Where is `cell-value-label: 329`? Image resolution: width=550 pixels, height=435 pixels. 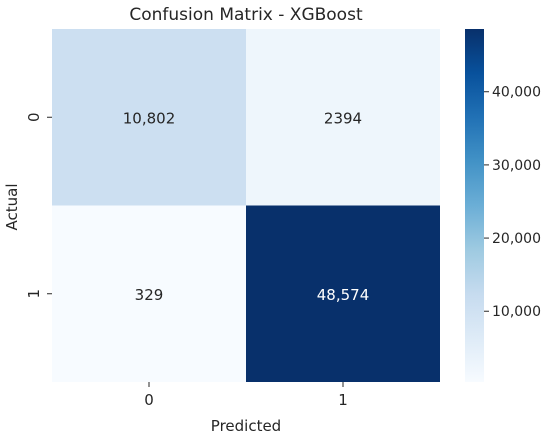 cell-value-label: 329 is located at coordinates (149, 295).